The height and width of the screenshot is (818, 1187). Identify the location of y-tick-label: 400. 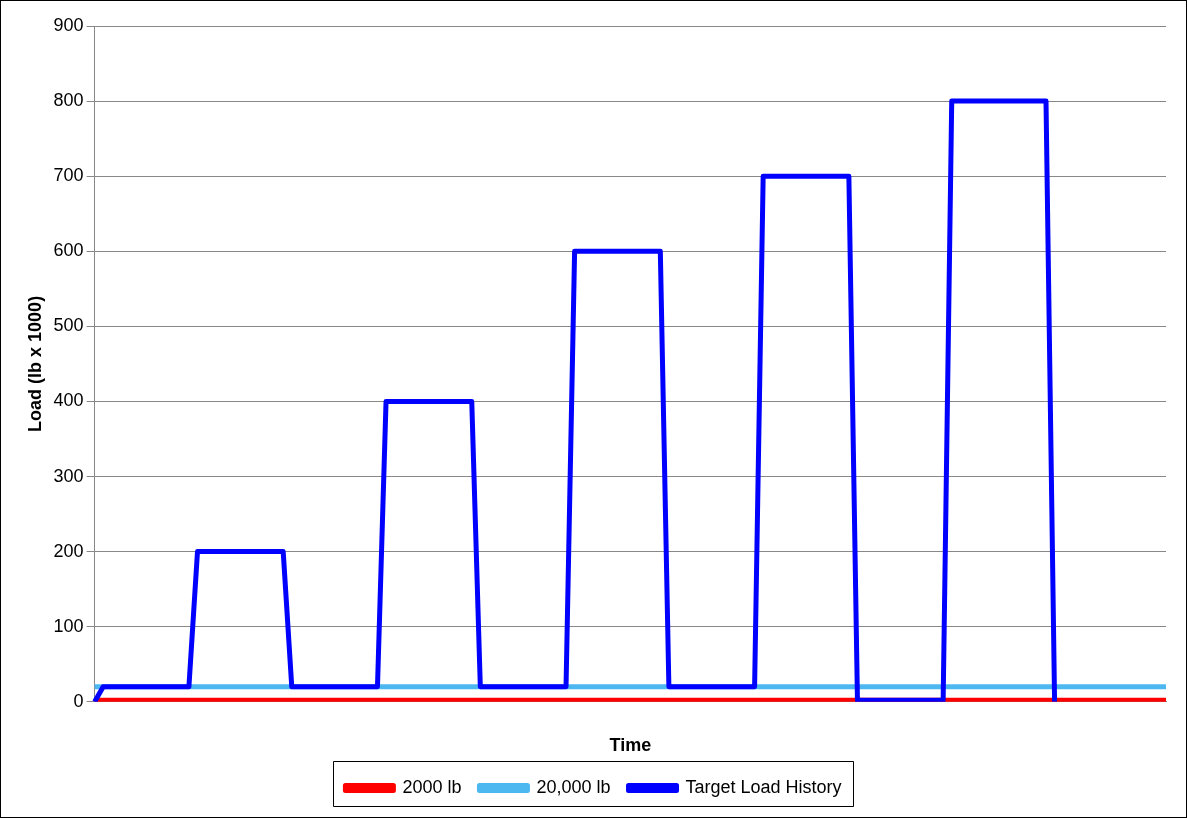
(68, 400).